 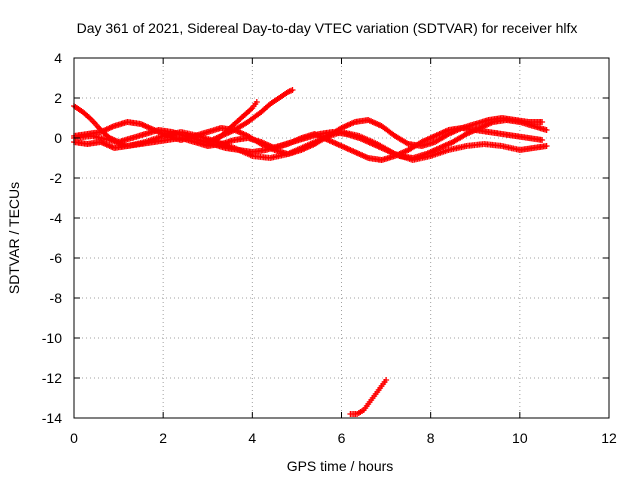 I want to click on series-7-markers, so click(x=368, y=397).